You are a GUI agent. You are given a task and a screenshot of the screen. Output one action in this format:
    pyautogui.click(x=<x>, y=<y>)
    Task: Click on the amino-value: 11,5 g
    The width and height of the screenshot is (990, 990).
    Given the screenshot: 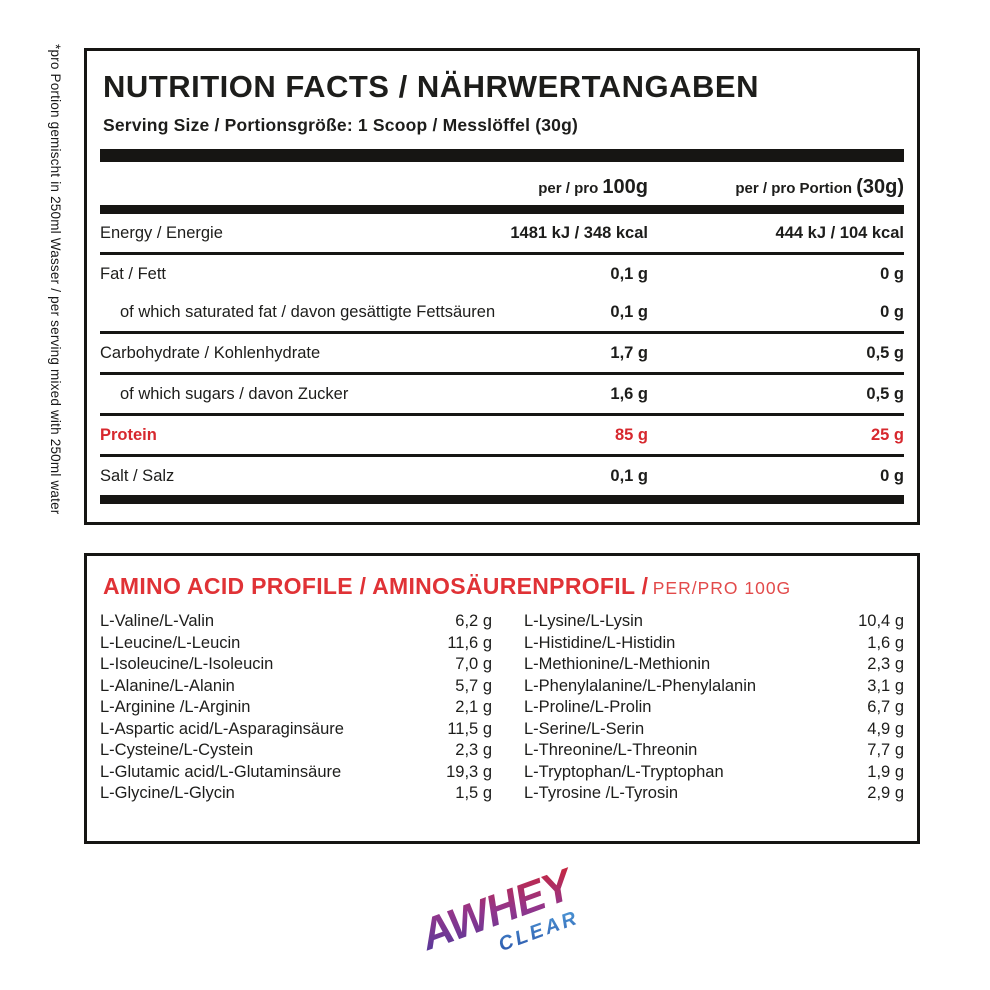 What is the action you would take?
    pyautogui.click(x=469, y=728)
    